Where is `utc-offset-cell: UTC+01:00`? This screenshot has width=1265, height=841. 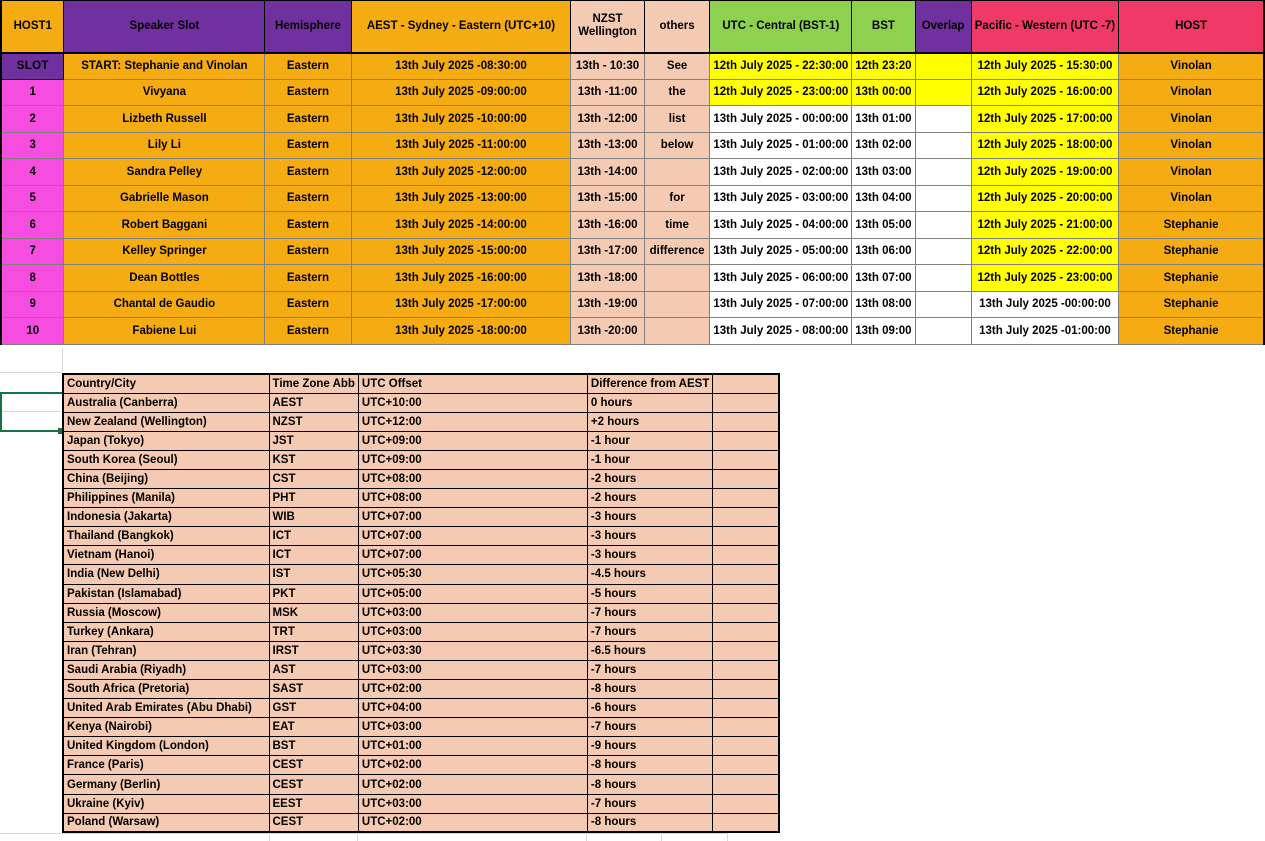
utc-offset-cell: UTC+01:00 is located at coordinates (472, 746).